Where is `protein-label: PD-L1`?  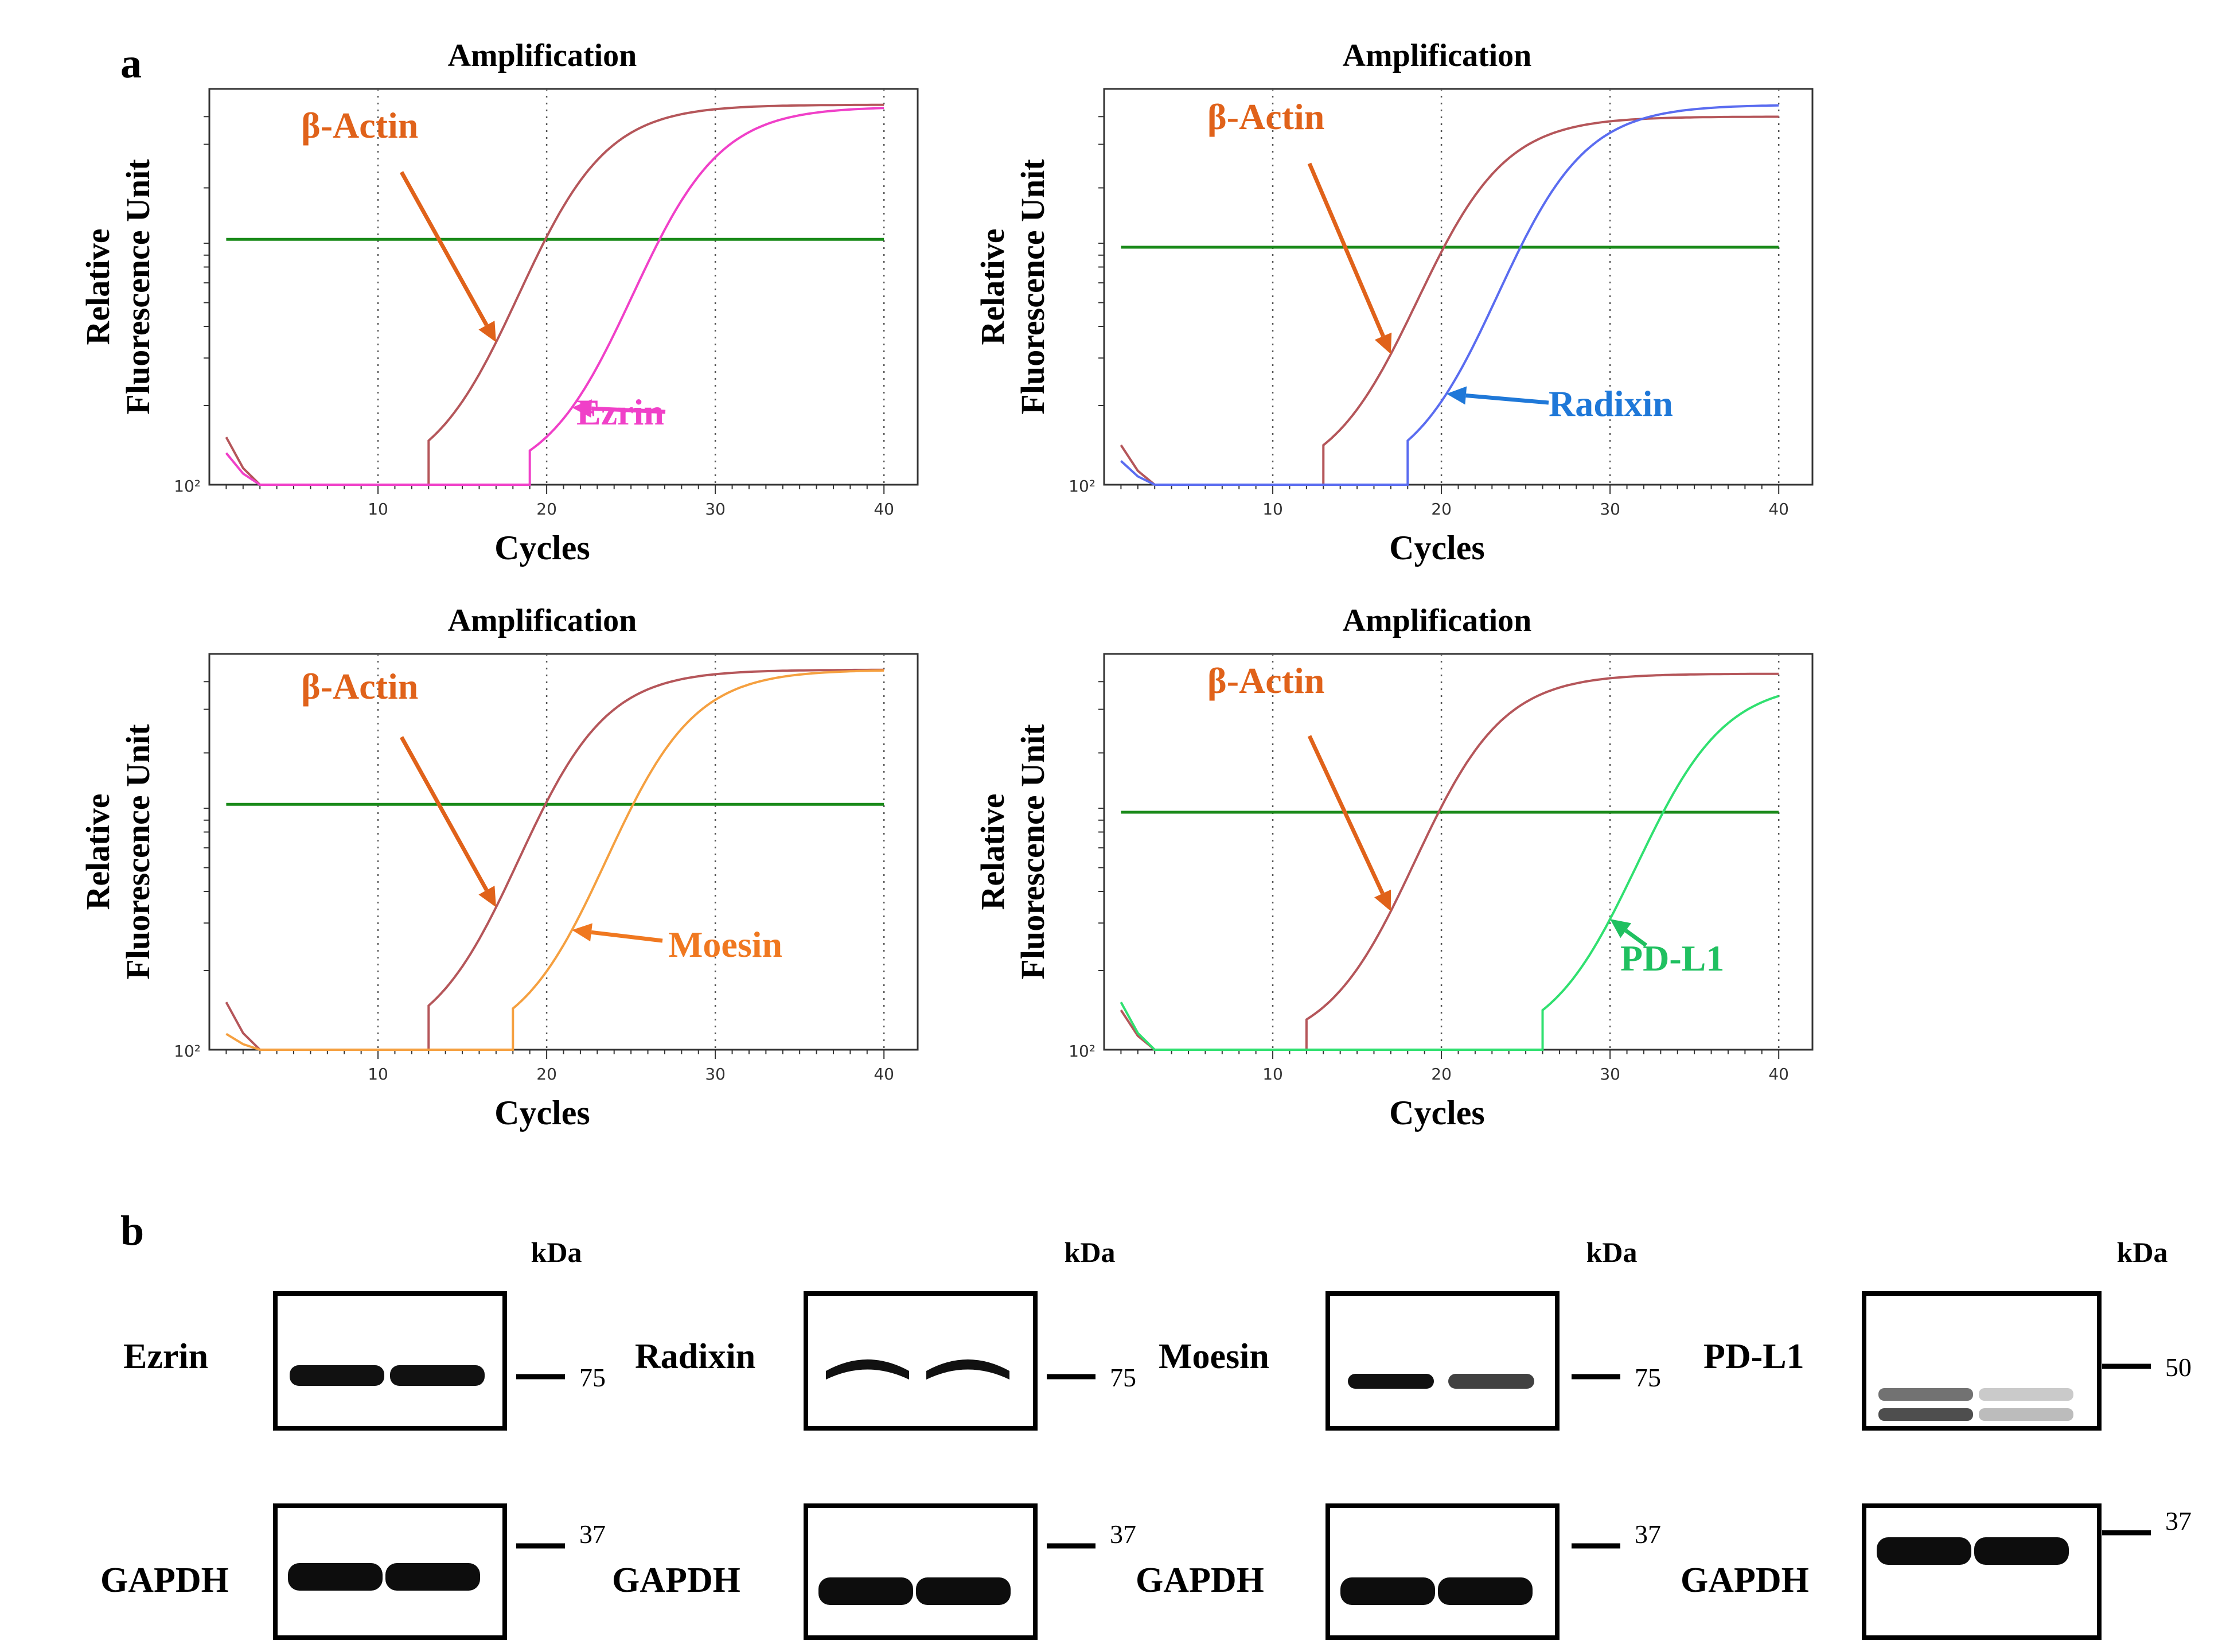
protein-label: PD-L1 is located at coordinates (1753, 1356).